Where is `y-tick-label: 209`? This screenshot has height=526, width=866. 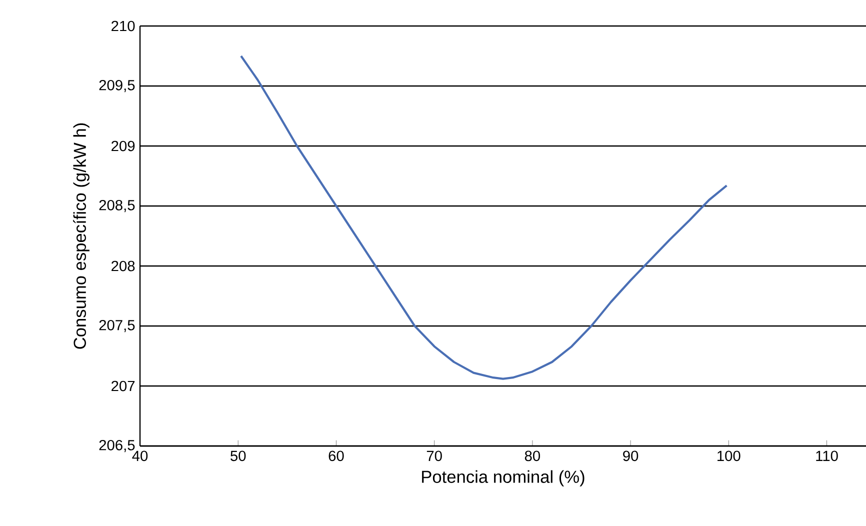 y-tick-label: 209 is located at coordinates (123, 146).